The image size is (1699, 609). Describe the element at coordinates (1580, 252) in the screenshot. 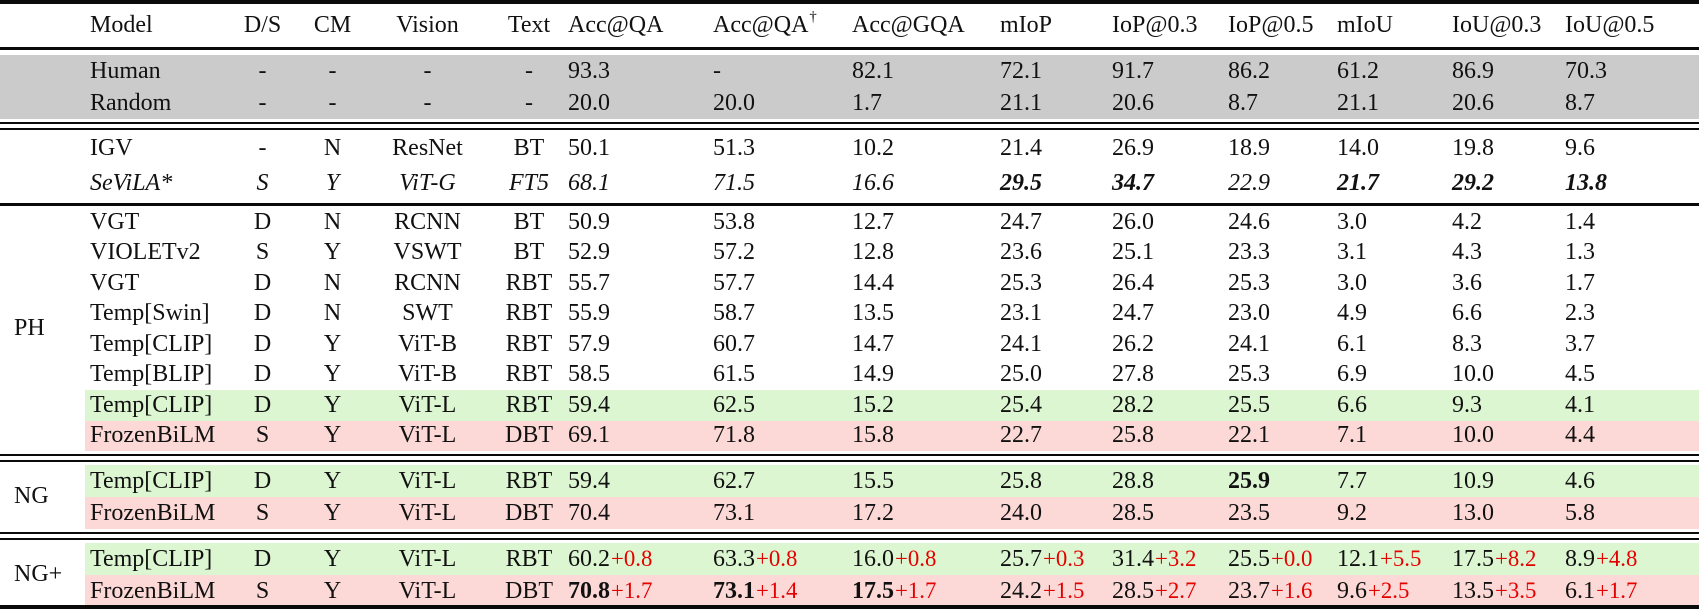

I see `table-cell: 1.3` at that location.